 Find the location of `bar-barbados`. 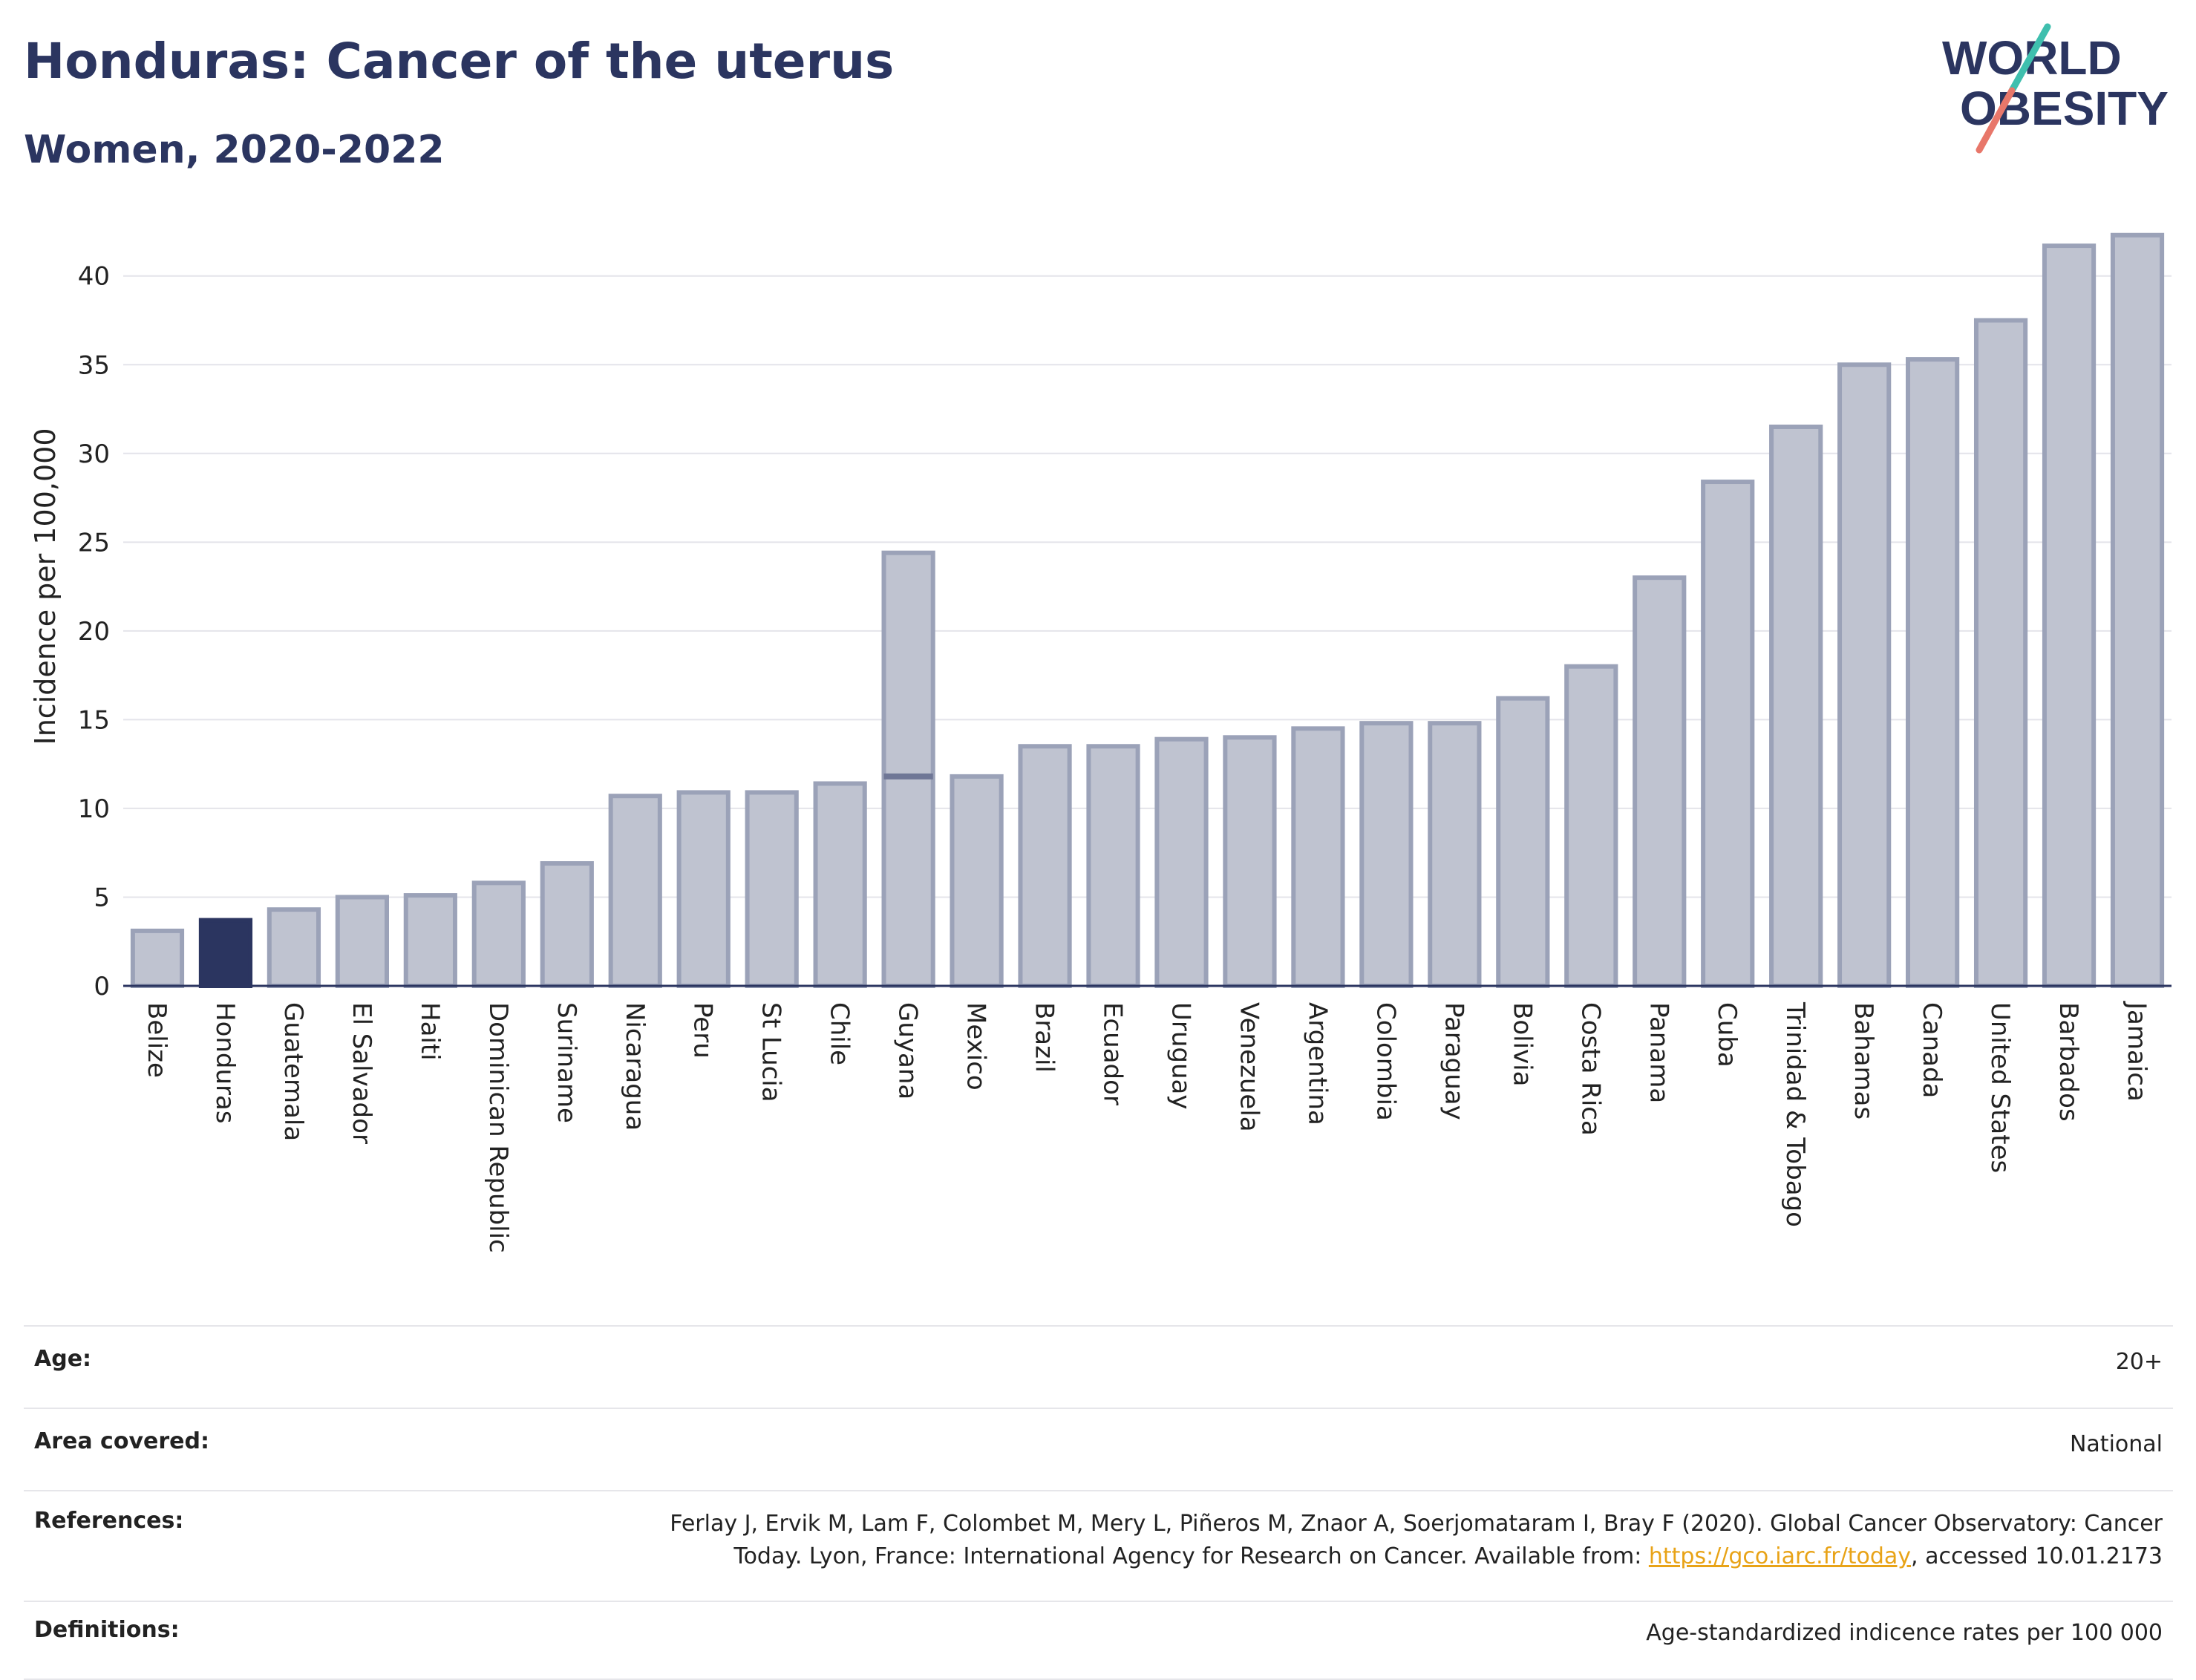

bar-barbados is located at coordinates (2069, 616).